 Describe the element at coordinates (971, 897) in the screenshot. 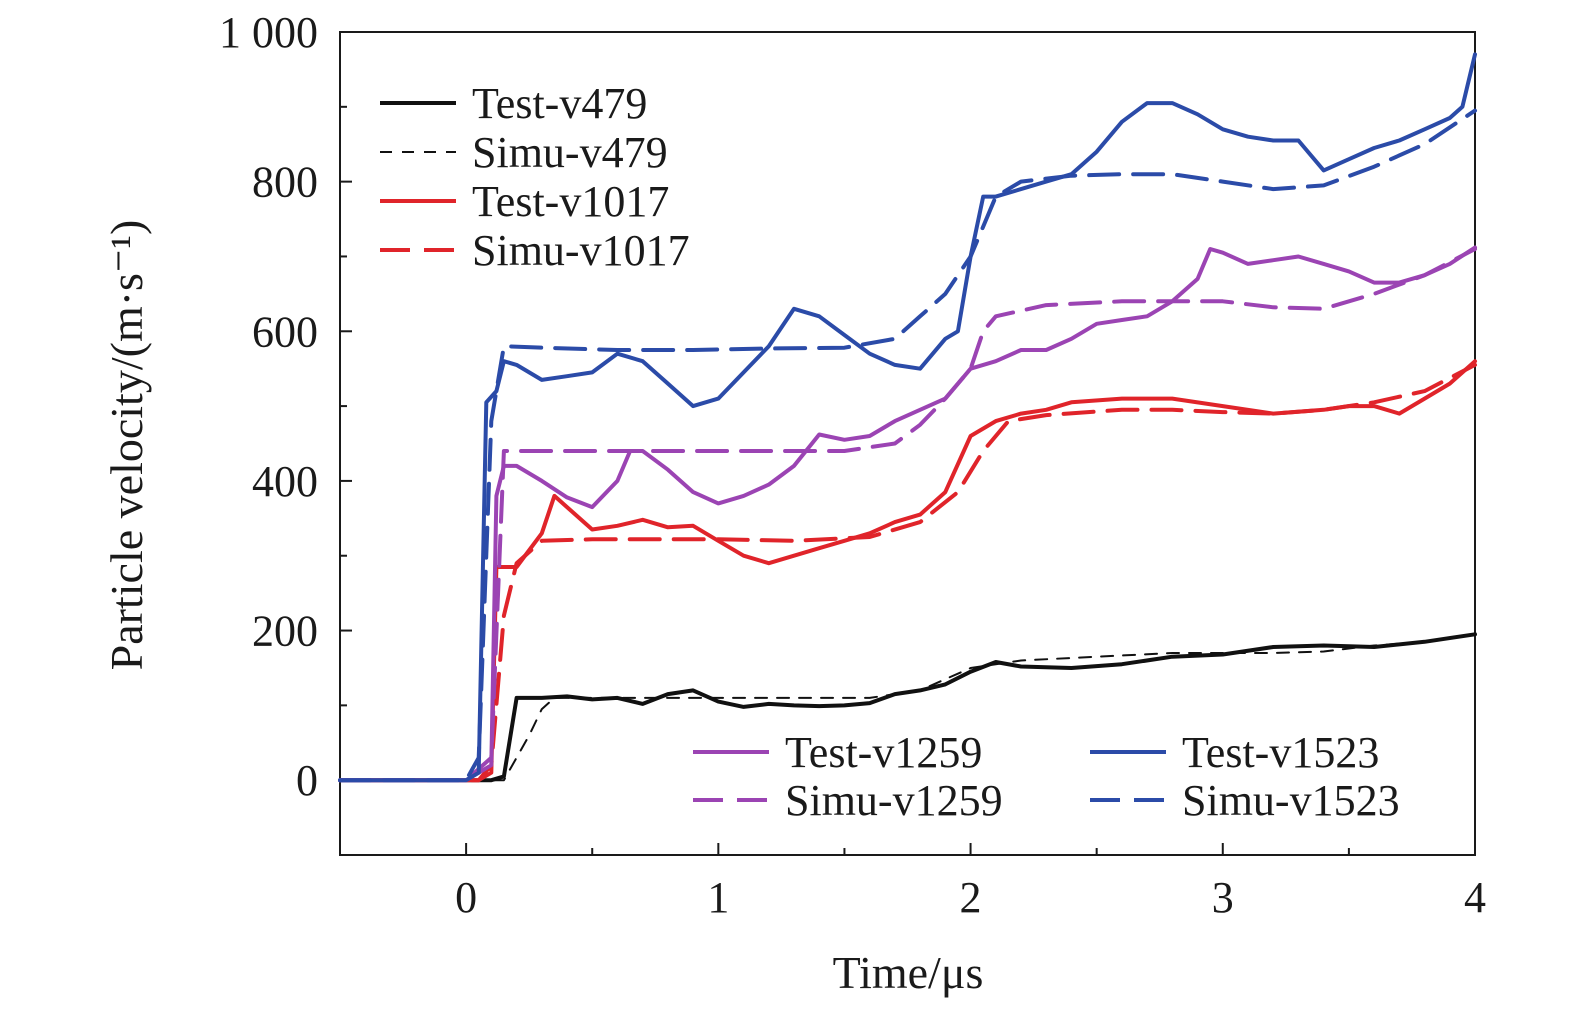

I see `x-tick-label: 2` at that location.